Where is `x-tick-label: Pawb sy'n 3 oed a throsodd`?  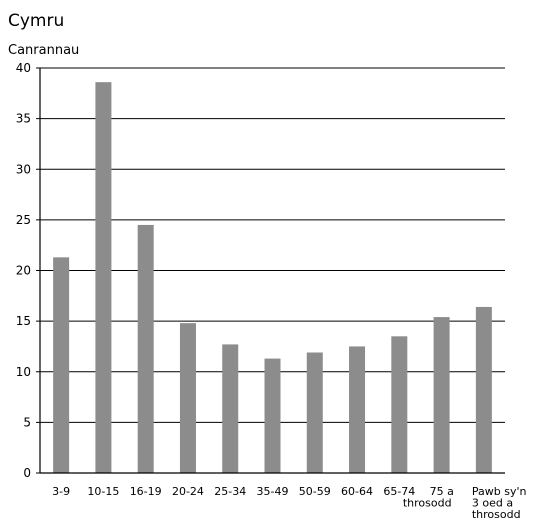
x-tick-label: Pawb sy'n 3 oed a throsodd is located at coordinates (499, 503).